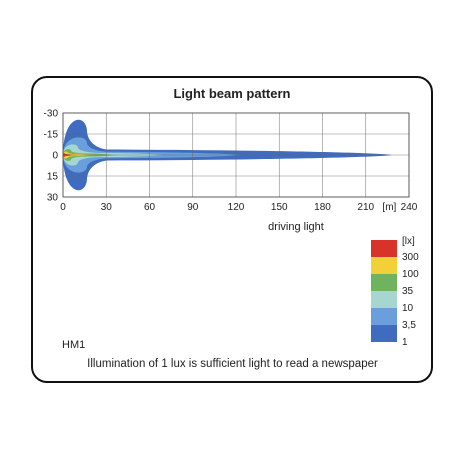 This screenshot has height=465, width=465. I want to click on y-tick-label: -30, so click(51, 114).